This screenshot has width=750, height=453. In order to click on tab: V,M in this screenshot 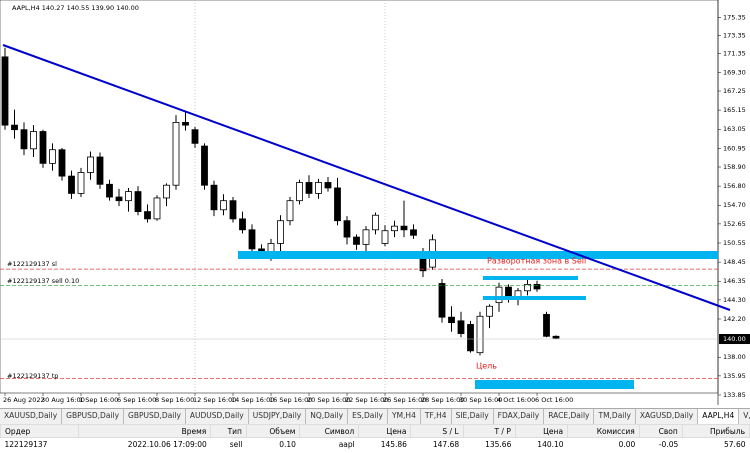, I will do `click(744, 416)`.